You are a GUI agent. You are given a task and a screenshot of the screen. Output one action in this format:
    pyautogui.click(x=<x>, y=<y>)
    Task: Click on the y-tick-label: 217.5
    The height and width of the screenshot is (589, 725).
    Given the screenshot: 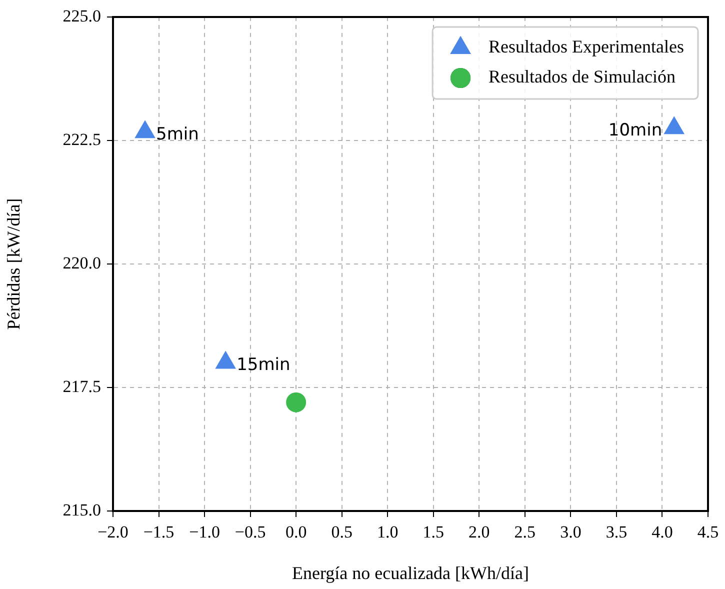 What is the action you would take?
    pyautogui.click(x=81, y=386)
    